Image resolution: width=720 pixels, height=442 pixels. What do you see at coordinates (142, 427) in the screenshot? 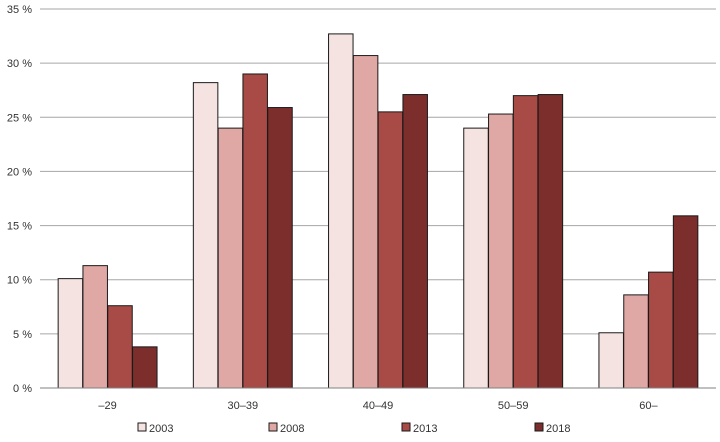
I see `legend-swatch-2003` at bounding box center [142, 427].